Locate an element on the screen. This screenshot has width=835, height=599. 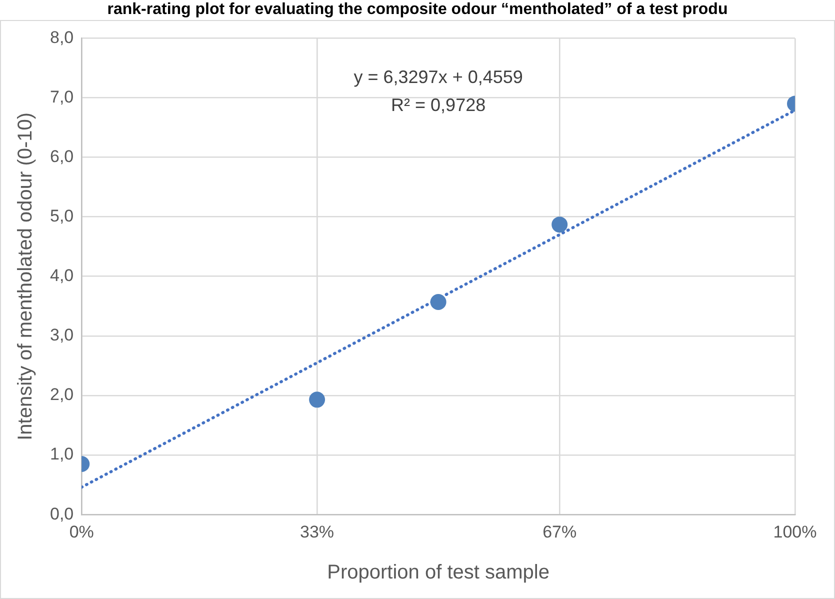
y-tick-label: 6,0 is located at coordinates (62, 156).